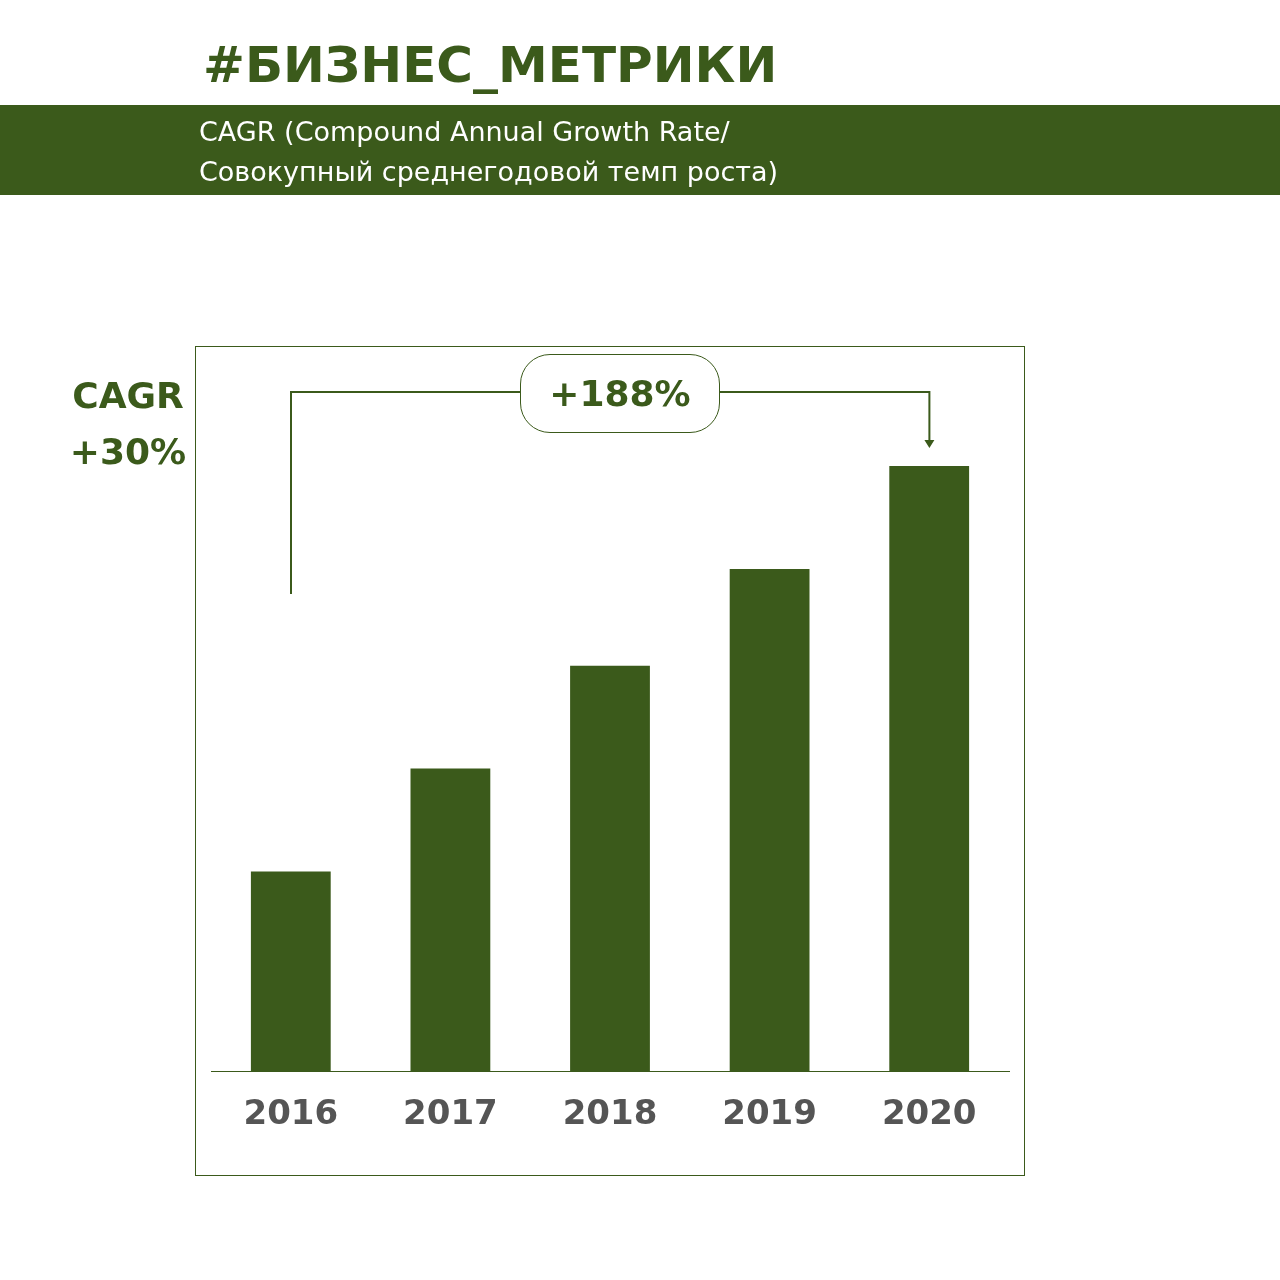 The height and width of the screenshot is (1280, 1280). I want to click on text: +188%, so click(620, 393).